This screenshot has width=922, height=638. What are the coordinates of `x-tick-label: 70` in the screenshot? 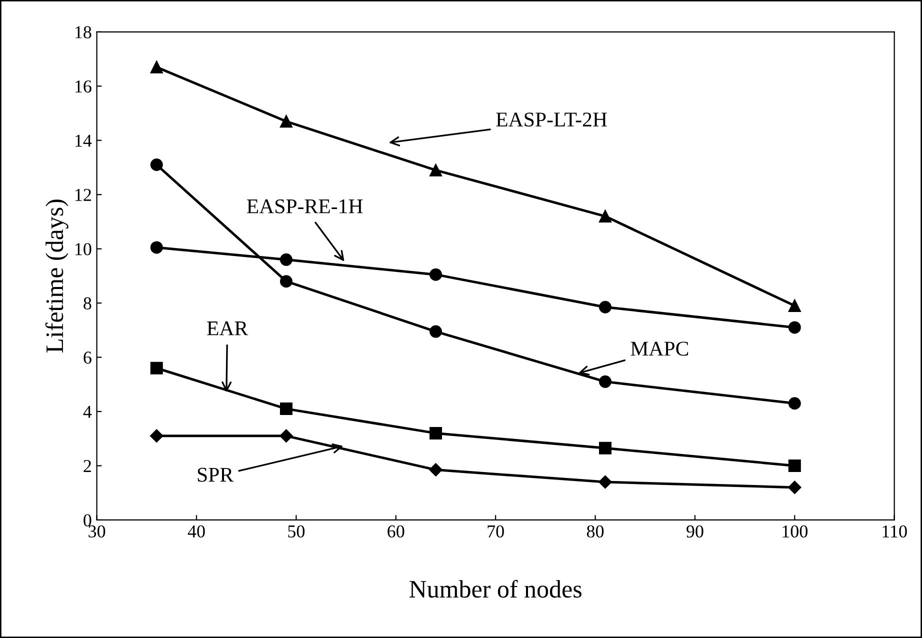 It's located at (496, 531).